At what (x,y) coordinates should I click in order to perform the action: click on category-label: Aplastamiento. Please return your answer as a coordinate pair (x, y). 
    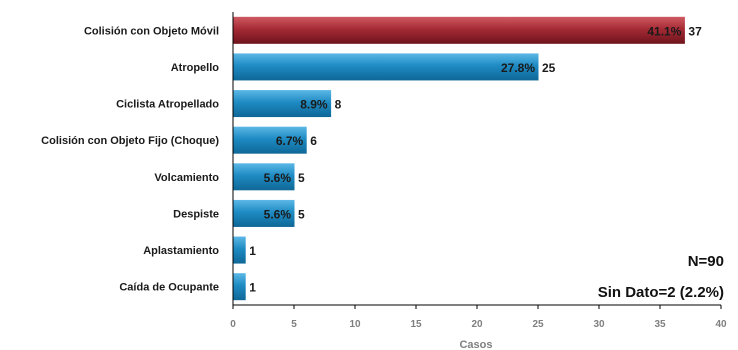
    Looking at the image, I should click on (181, 251).